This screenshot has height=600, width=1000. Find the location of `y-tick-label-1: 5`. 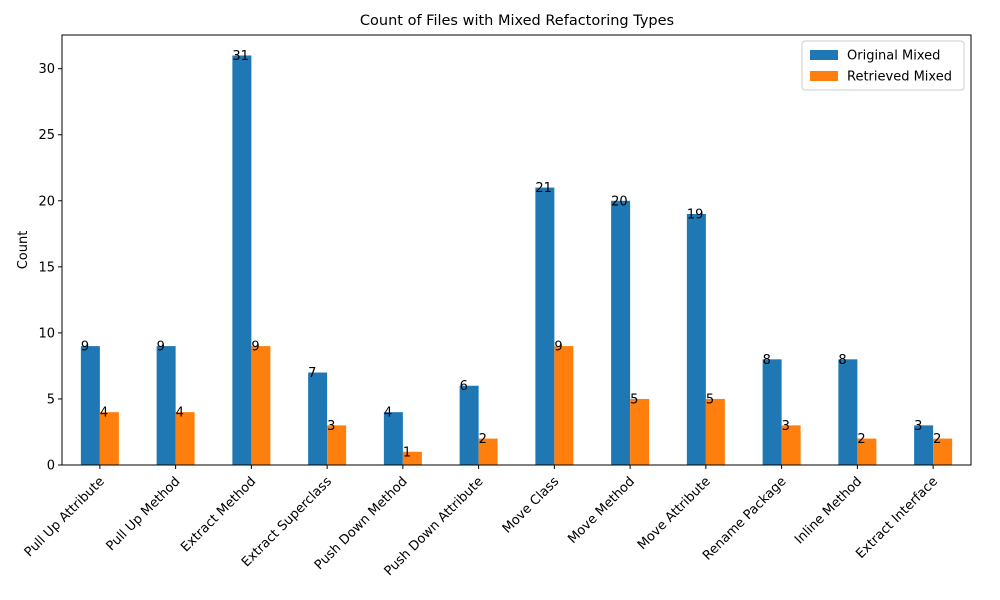

y-tick-label-1: 5 is located at coordinates (51, 399).